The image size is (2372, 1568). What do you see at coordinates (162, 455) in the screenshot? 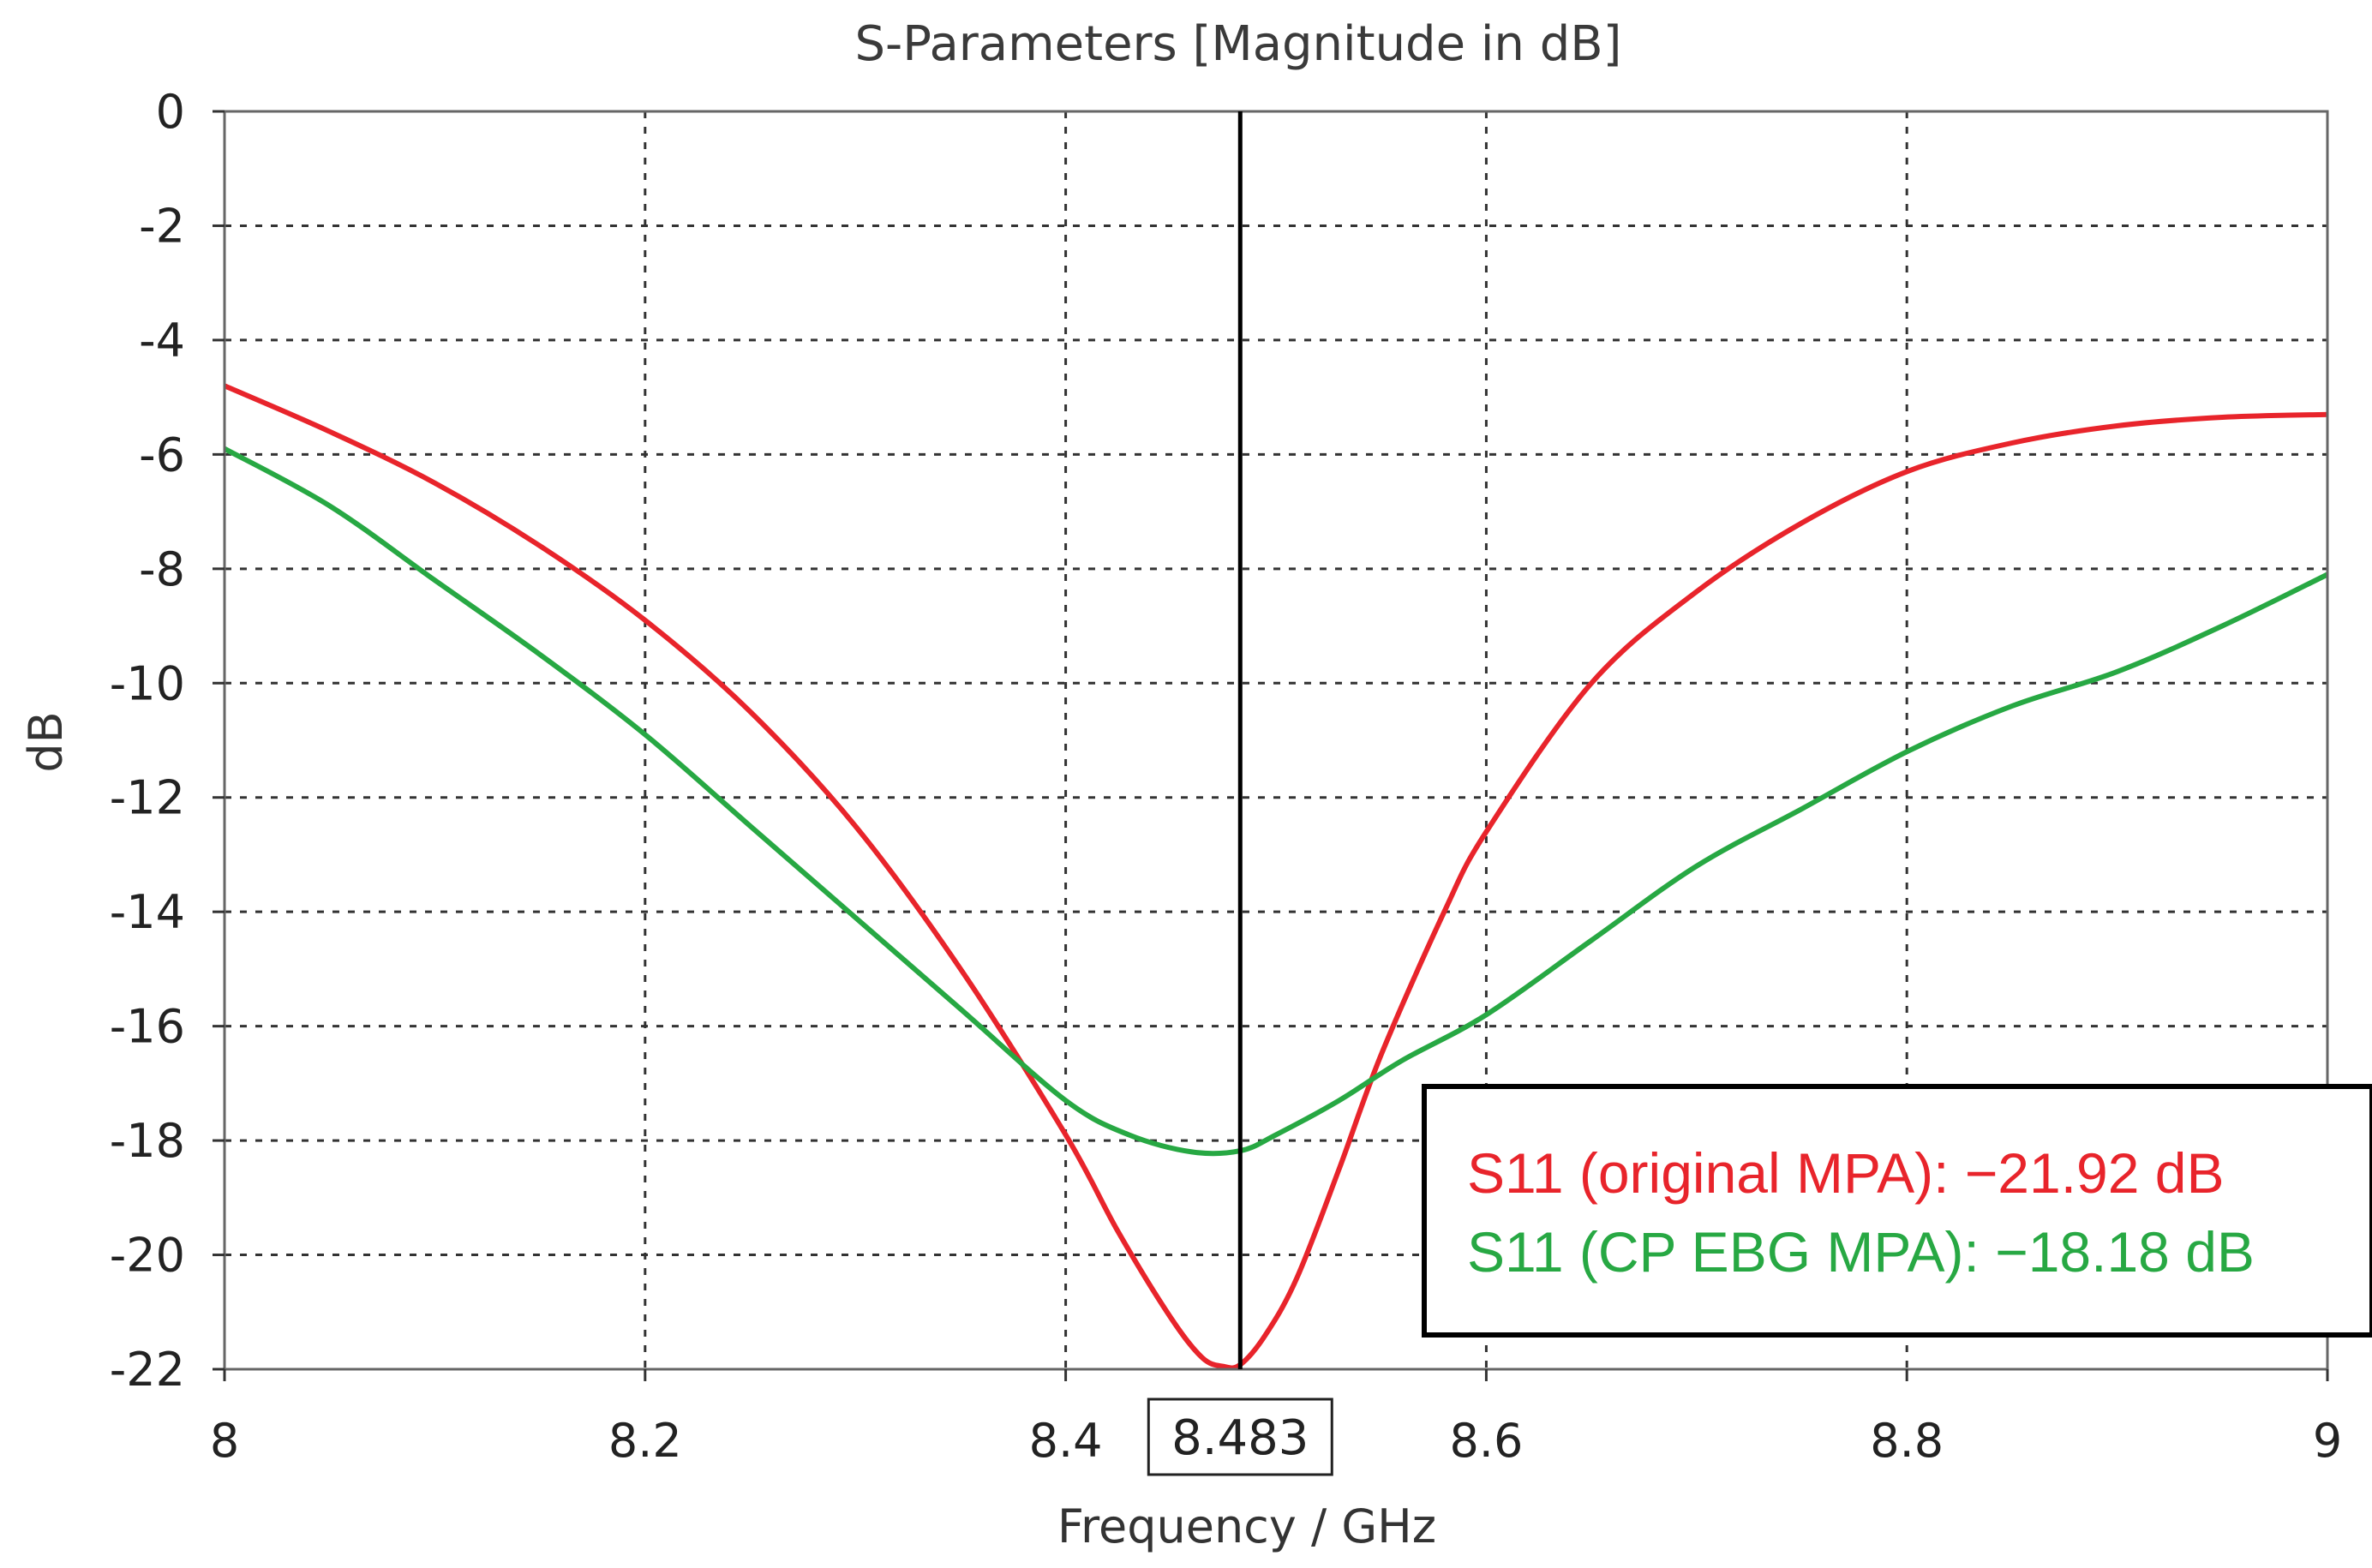
I see `y-tick-label: -6` at bounding box center [162, 455].